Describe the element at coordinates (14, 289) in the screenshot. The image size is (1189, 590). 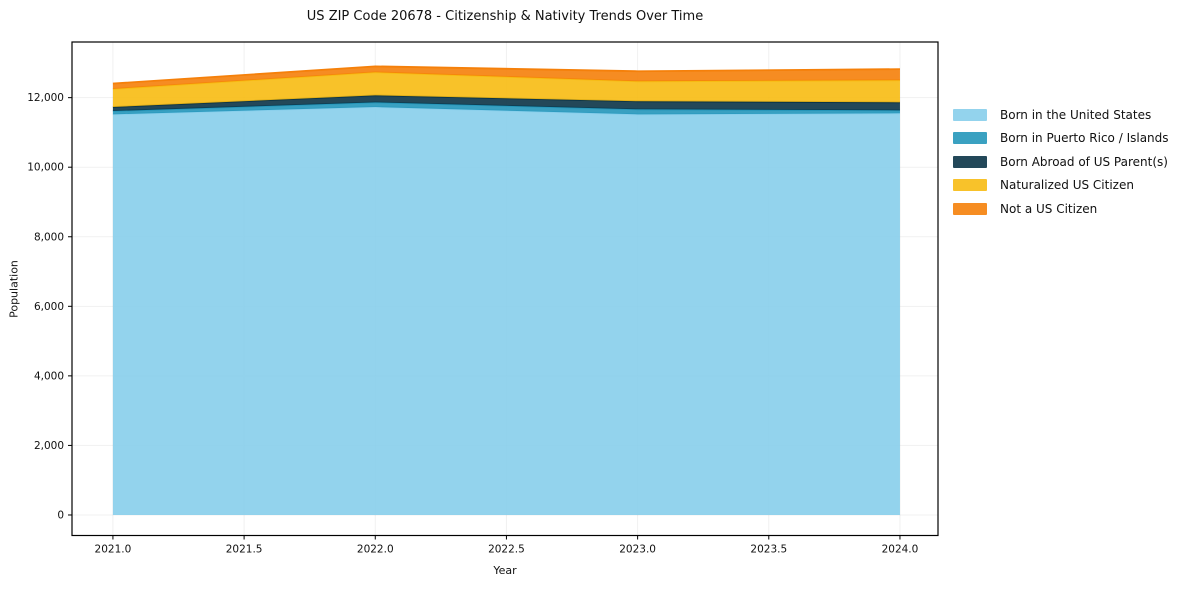
I see `y-axis-label: Population` at that location.